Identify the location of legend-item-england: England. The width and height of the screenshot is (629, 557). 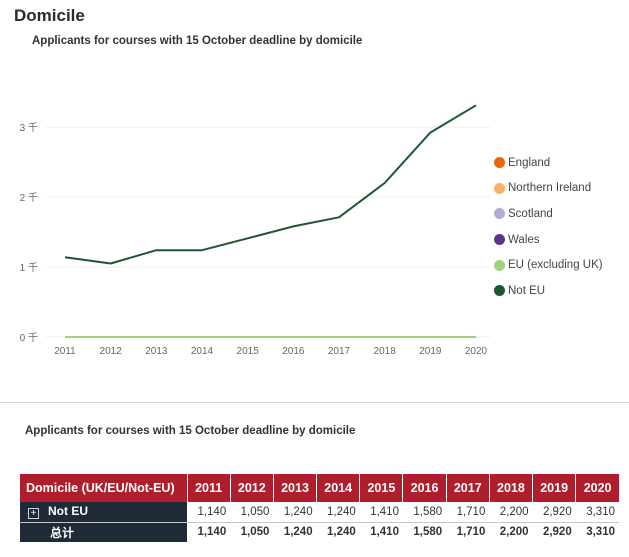
(548, 163).